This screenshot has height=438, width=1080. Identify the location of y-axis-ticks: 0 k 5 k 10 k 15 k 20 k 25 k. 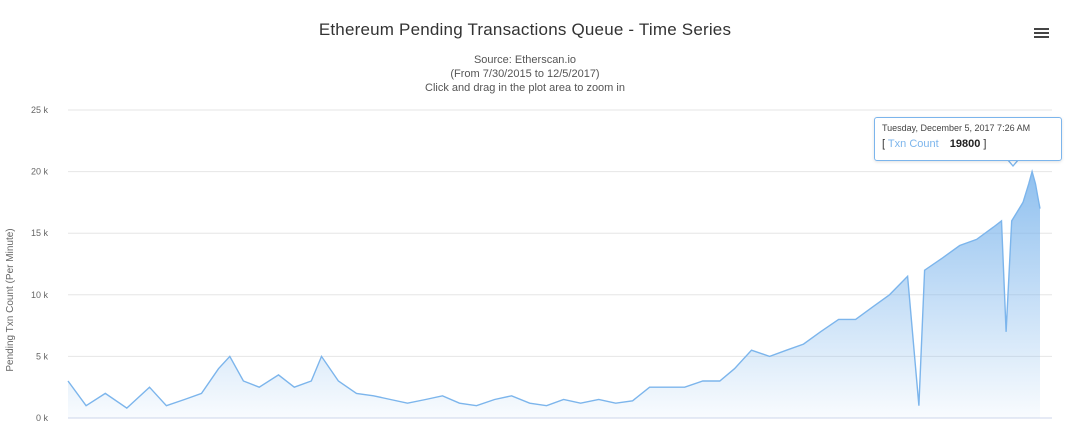
(40, 264).